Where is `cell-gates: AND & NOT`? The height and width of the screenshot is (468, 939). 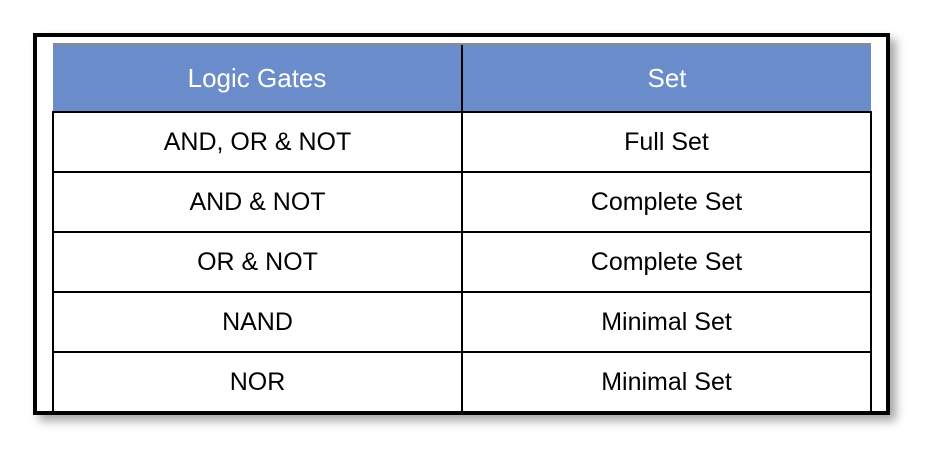 cell-gates: AND & NOT is located at coordinates (257, 202).